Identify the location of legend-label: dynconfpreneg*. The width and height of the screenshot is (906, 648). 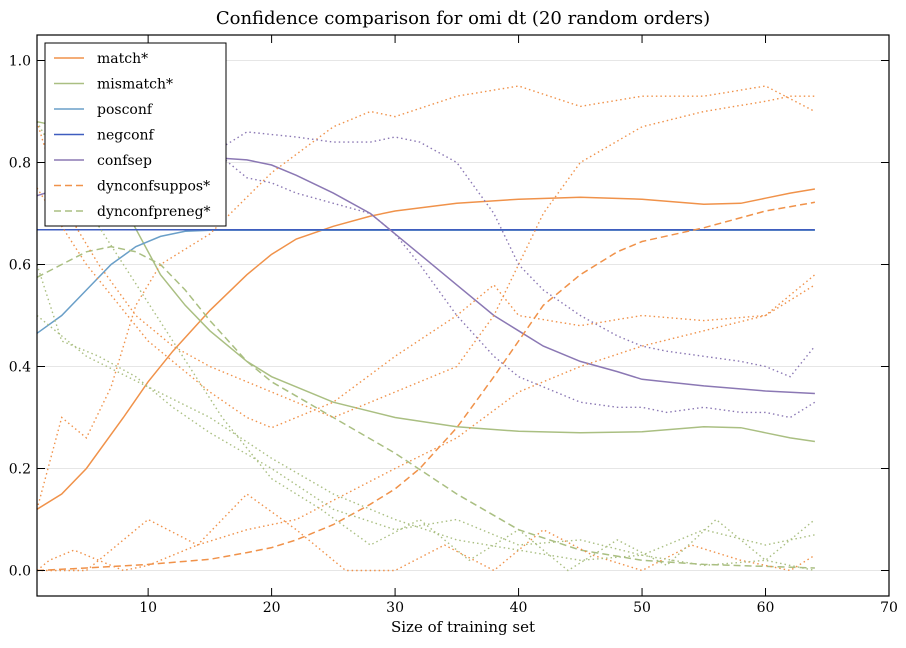
(154, 212).